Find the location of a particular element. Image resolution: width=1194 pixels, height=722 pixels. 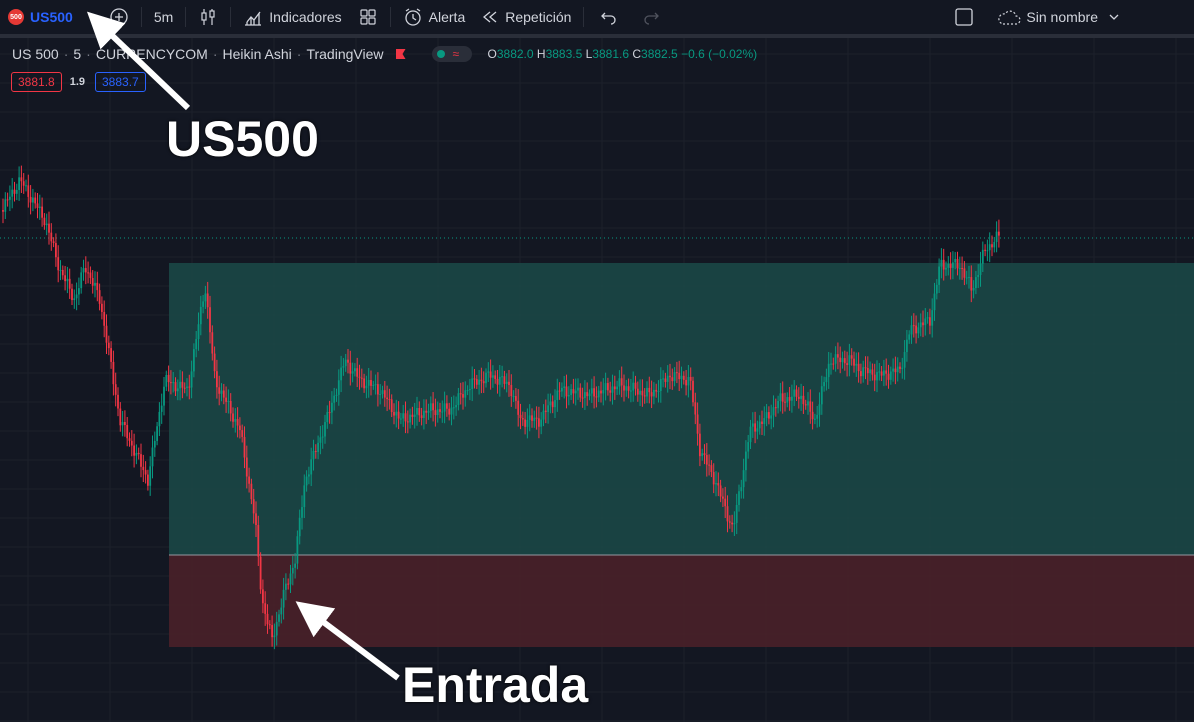

cloud-icon is located at coordinates (1009, 17).